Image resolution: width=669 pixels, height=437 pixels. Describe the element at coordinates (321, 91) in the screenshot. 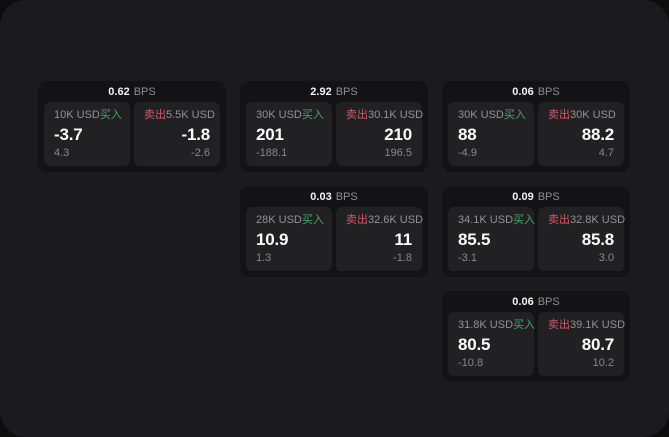

I see `spread-value: 2.92` at that location.